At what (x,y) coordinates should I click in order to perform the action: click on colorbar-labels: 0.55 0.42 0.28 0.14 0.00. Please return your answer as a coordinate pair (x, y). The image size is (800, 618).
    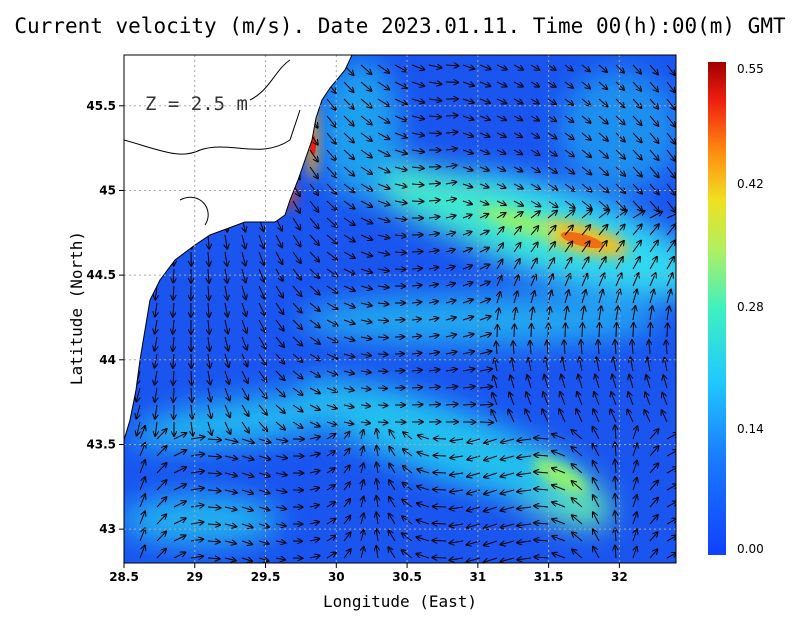
    Looking at the image, I should click on (750, 309).